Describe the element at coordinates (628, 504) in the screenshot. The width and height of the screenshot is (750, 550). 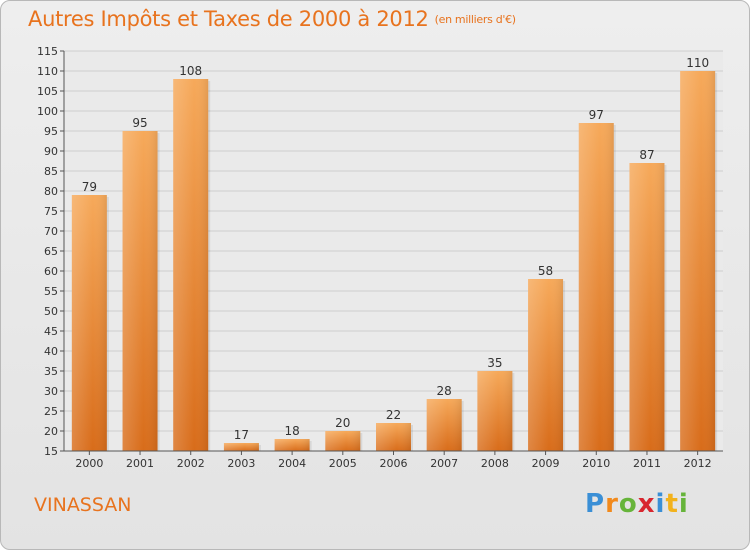
I see `logo-letter: o` at that location.